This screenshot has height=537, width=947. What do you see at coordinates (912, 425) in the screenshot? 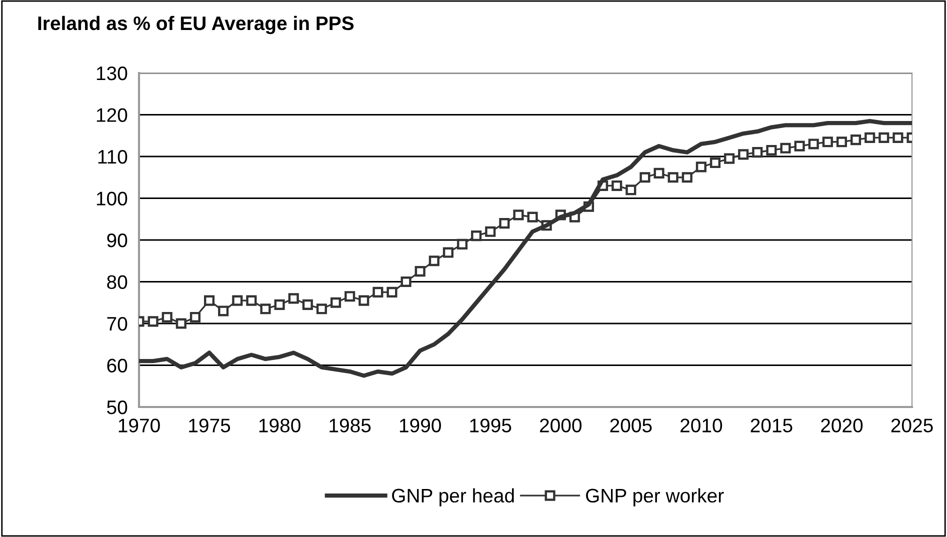
I see `x-tick-label: 2025` at bounding box center [912, 425].